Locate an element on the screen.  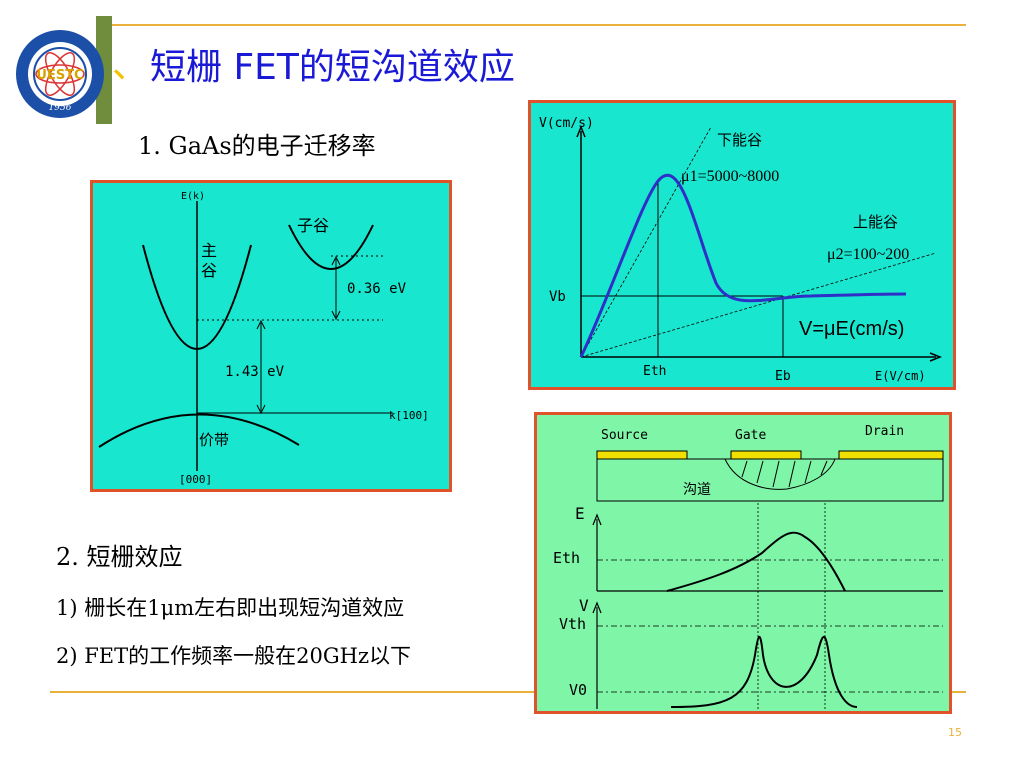
logo-accent-bar is located at coordinates (104, 70).